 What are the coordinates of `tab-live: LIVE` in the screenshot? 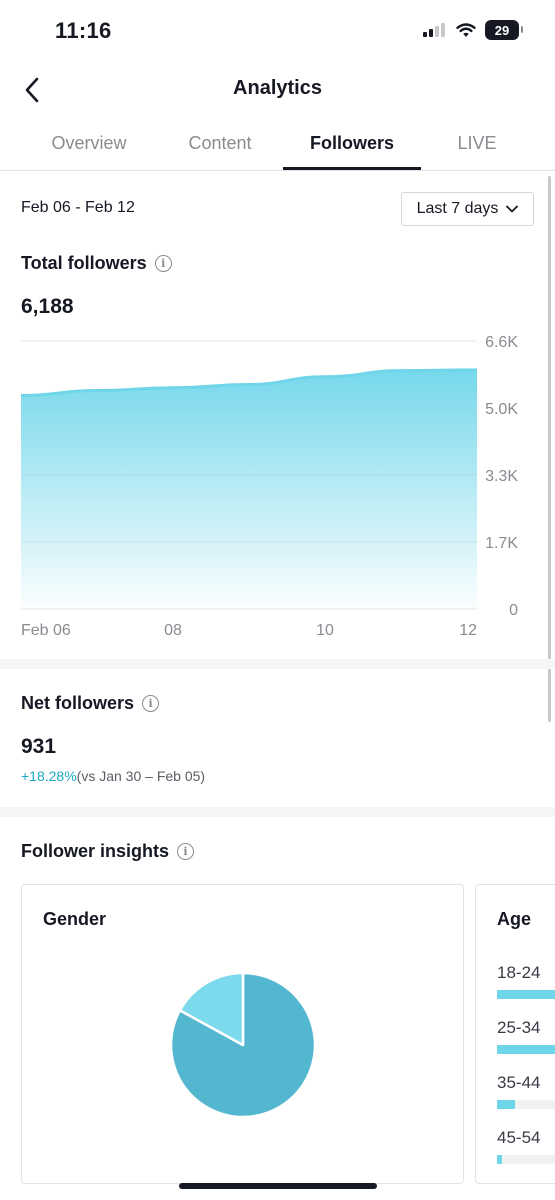 It's located at (477, 143).